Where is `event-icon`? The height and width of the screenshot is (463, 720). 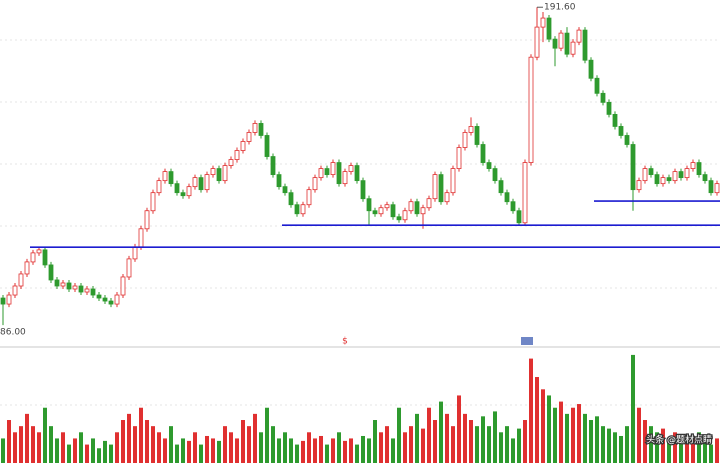 event-icon is located at coordinates (527, 341).